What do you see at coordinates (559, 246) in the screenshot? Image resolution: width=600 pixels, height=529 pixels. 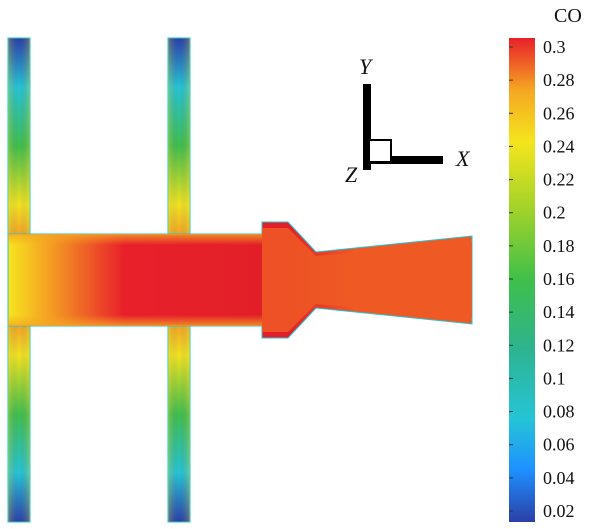 I see `colorbar-tick-label: 0.18` at bounding box center [559, 246].